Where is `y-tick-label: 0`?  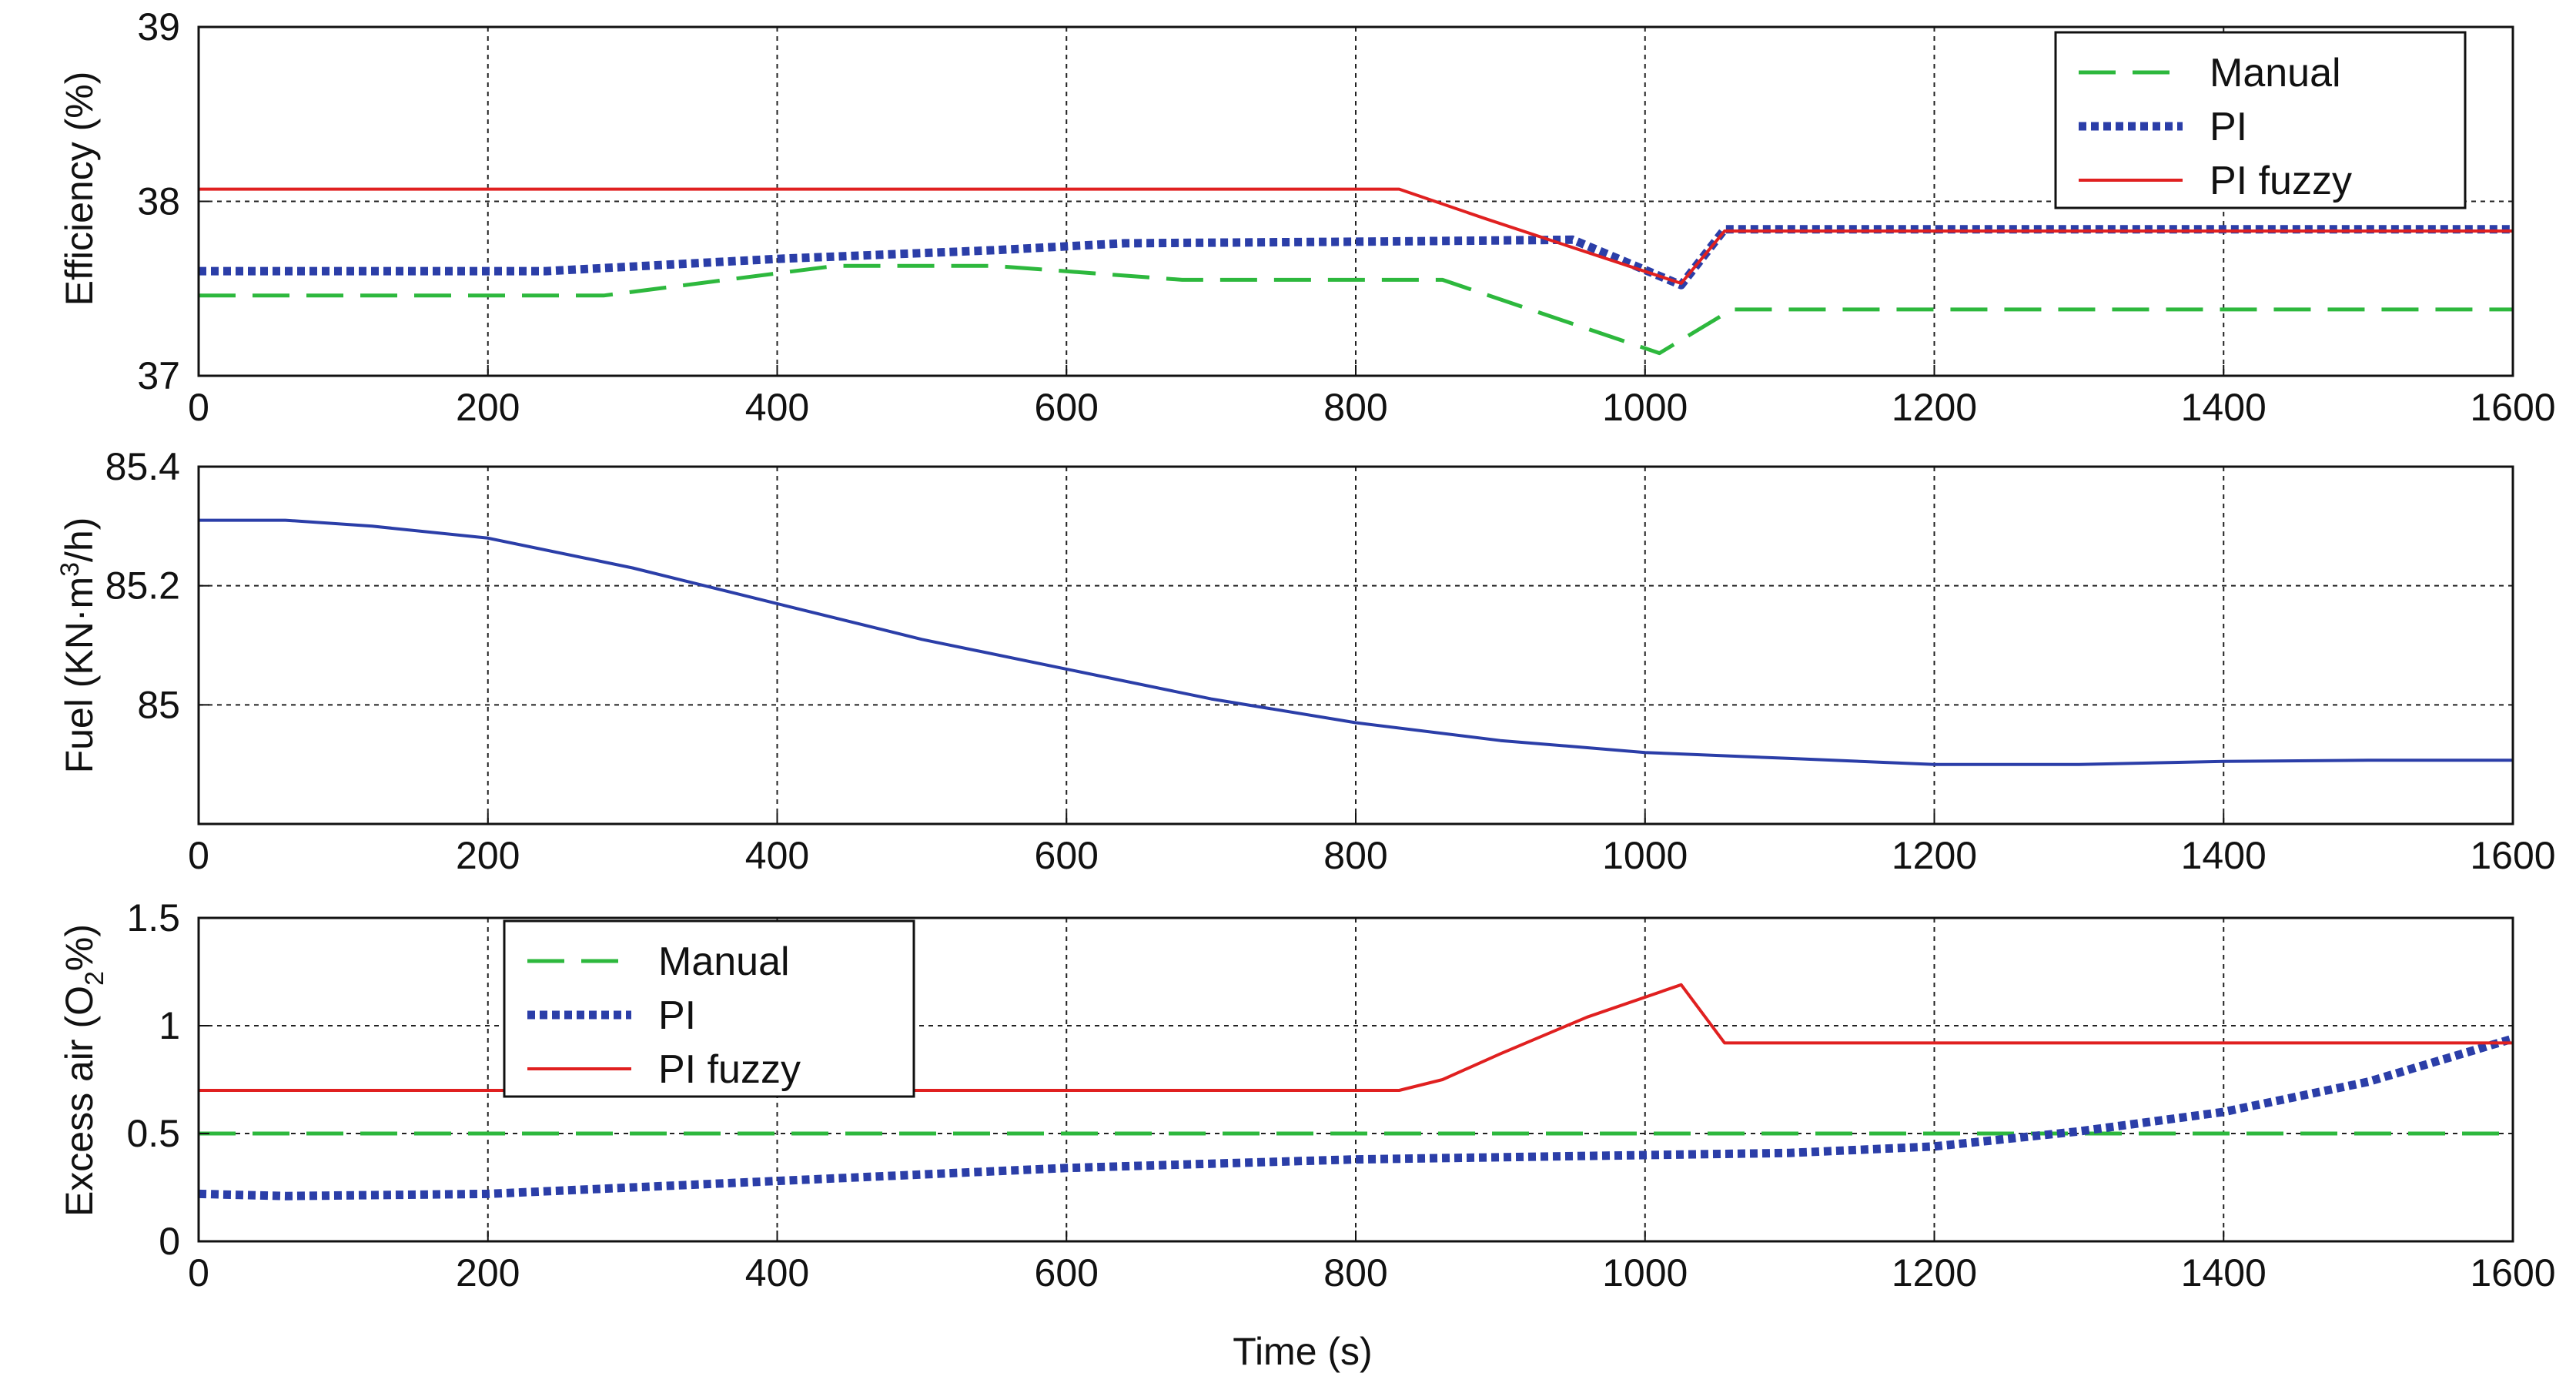 y-tick-label: 0 is located at coordinates (170, 1241).